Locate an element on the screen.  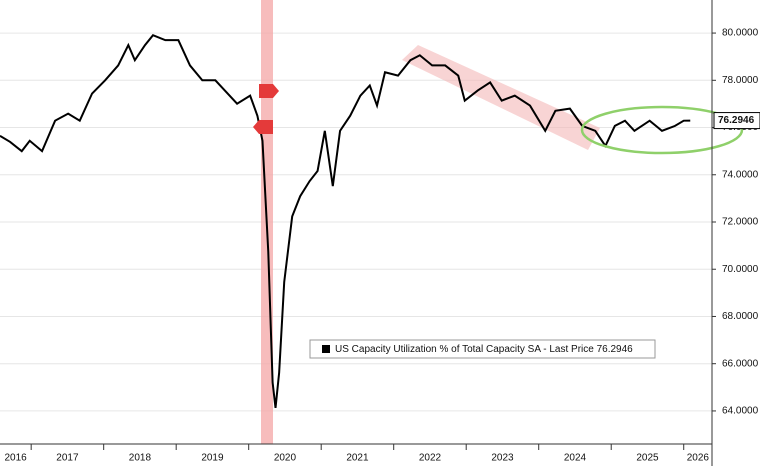
y-tick-label: 74.0000 is located at coordinates (740, 174).